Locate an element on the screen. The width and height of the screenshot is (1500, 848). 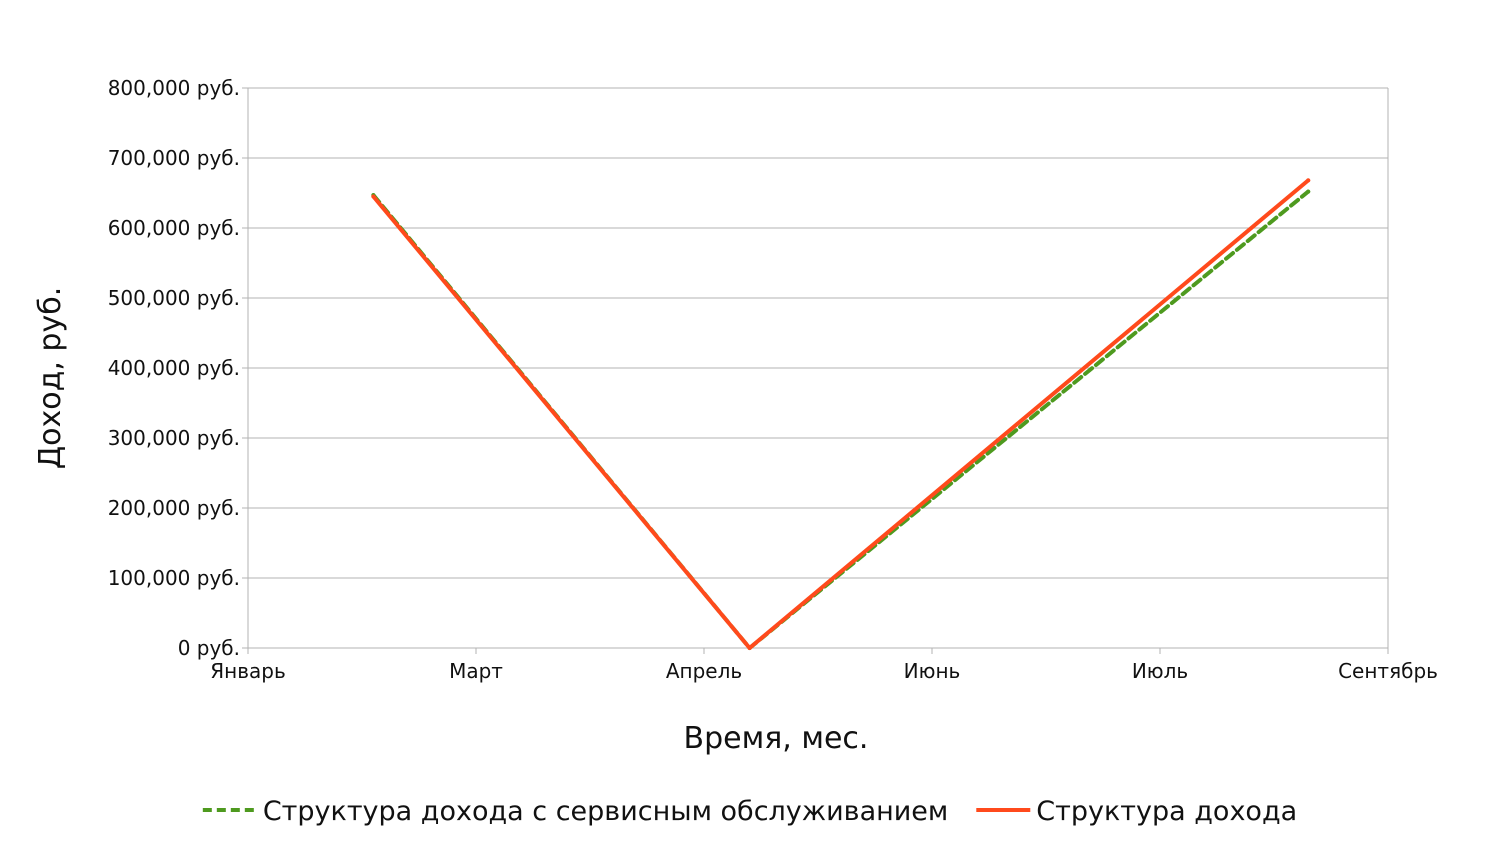
x-axis-title: Время, мес. is located at coordinates (776, 738).